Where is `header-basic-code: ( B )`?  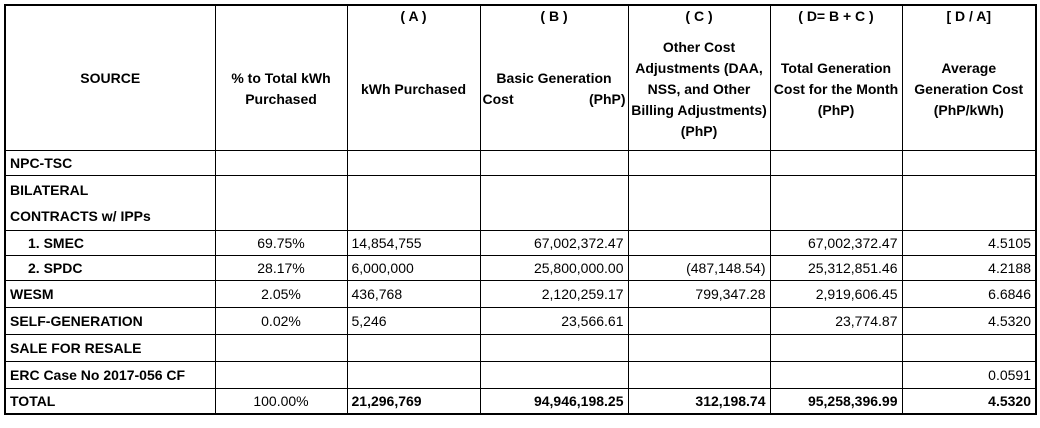
header-basic-code: ( B ) is located at coordinates (554, 16).